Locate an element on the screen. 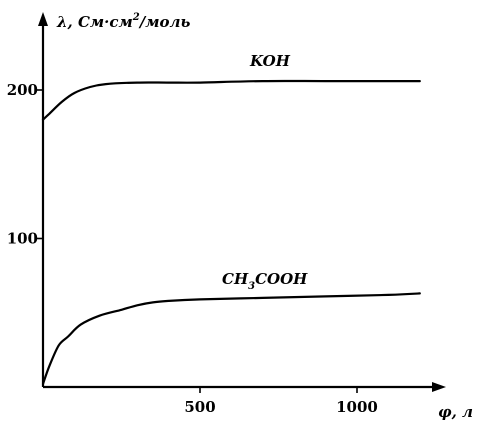 Image resolution: width=504 pixels, height=436 pixels. y-axis-title-superscript: 2 is located at coordinates (136, 17).